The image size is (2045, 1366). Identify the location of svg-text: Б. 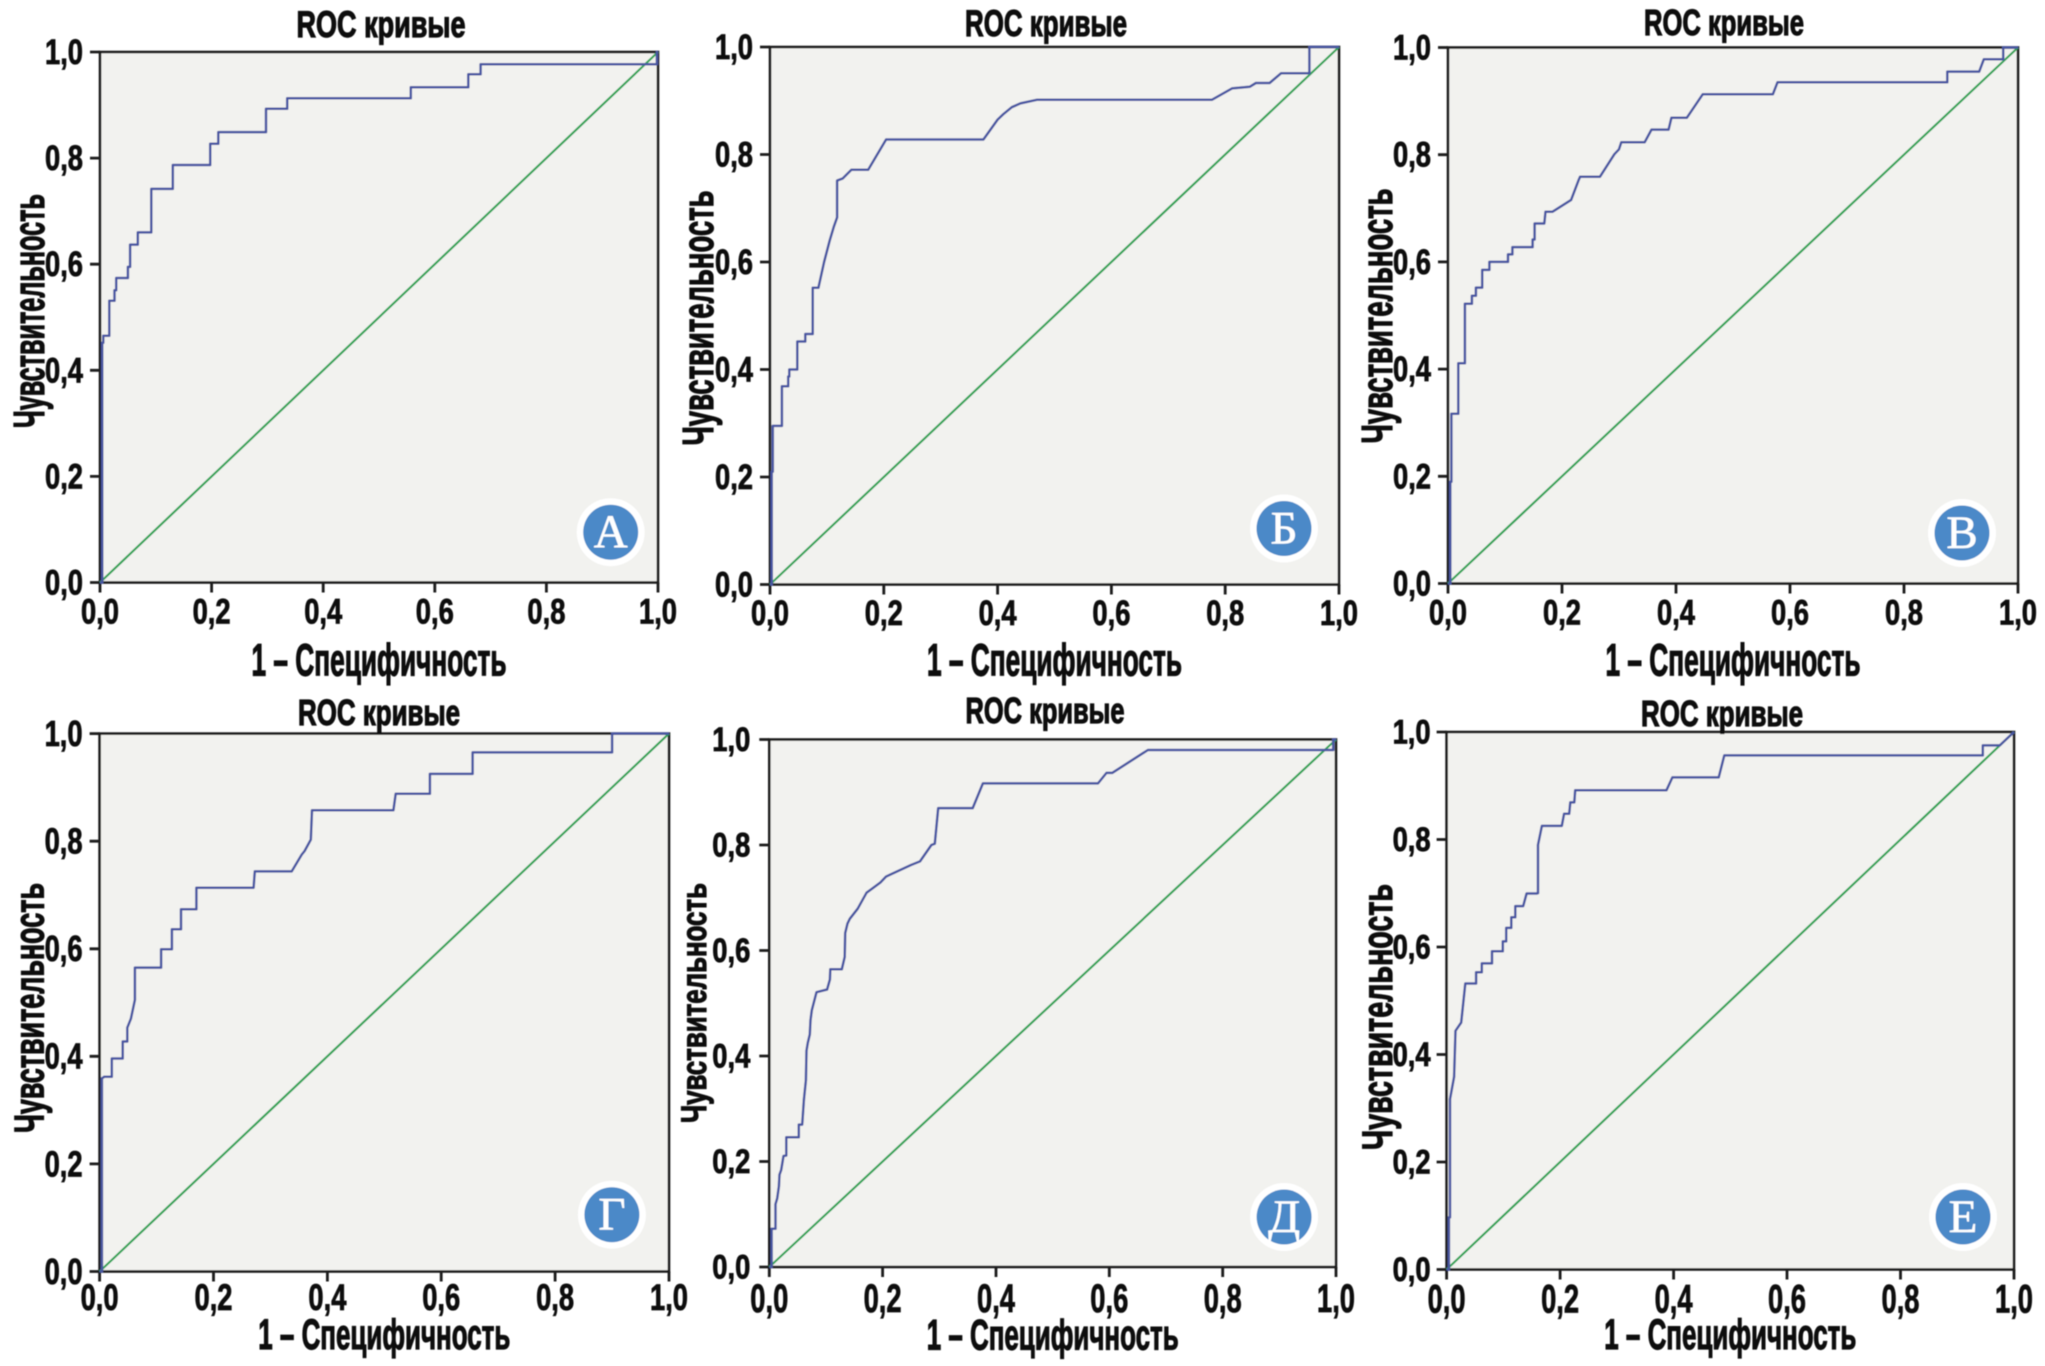
(1284, 529).